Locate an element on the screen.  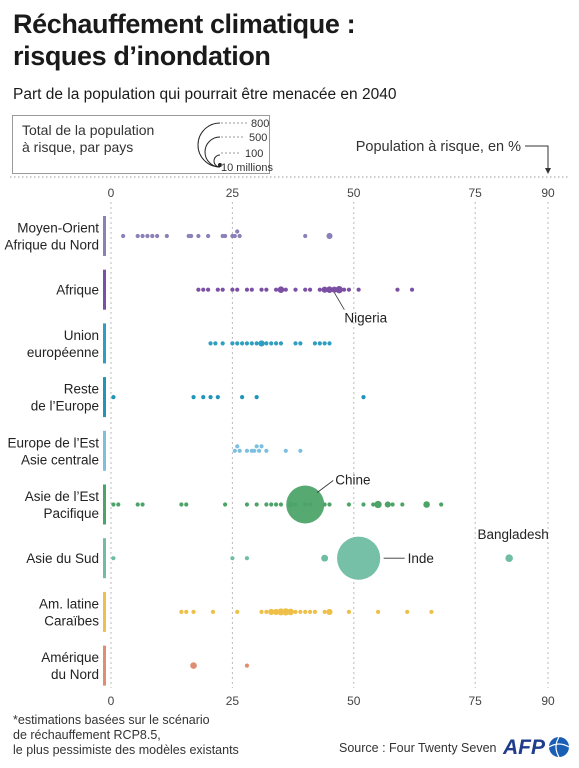
x-tick-top-90: 90 is located at coordinates (548, 193).